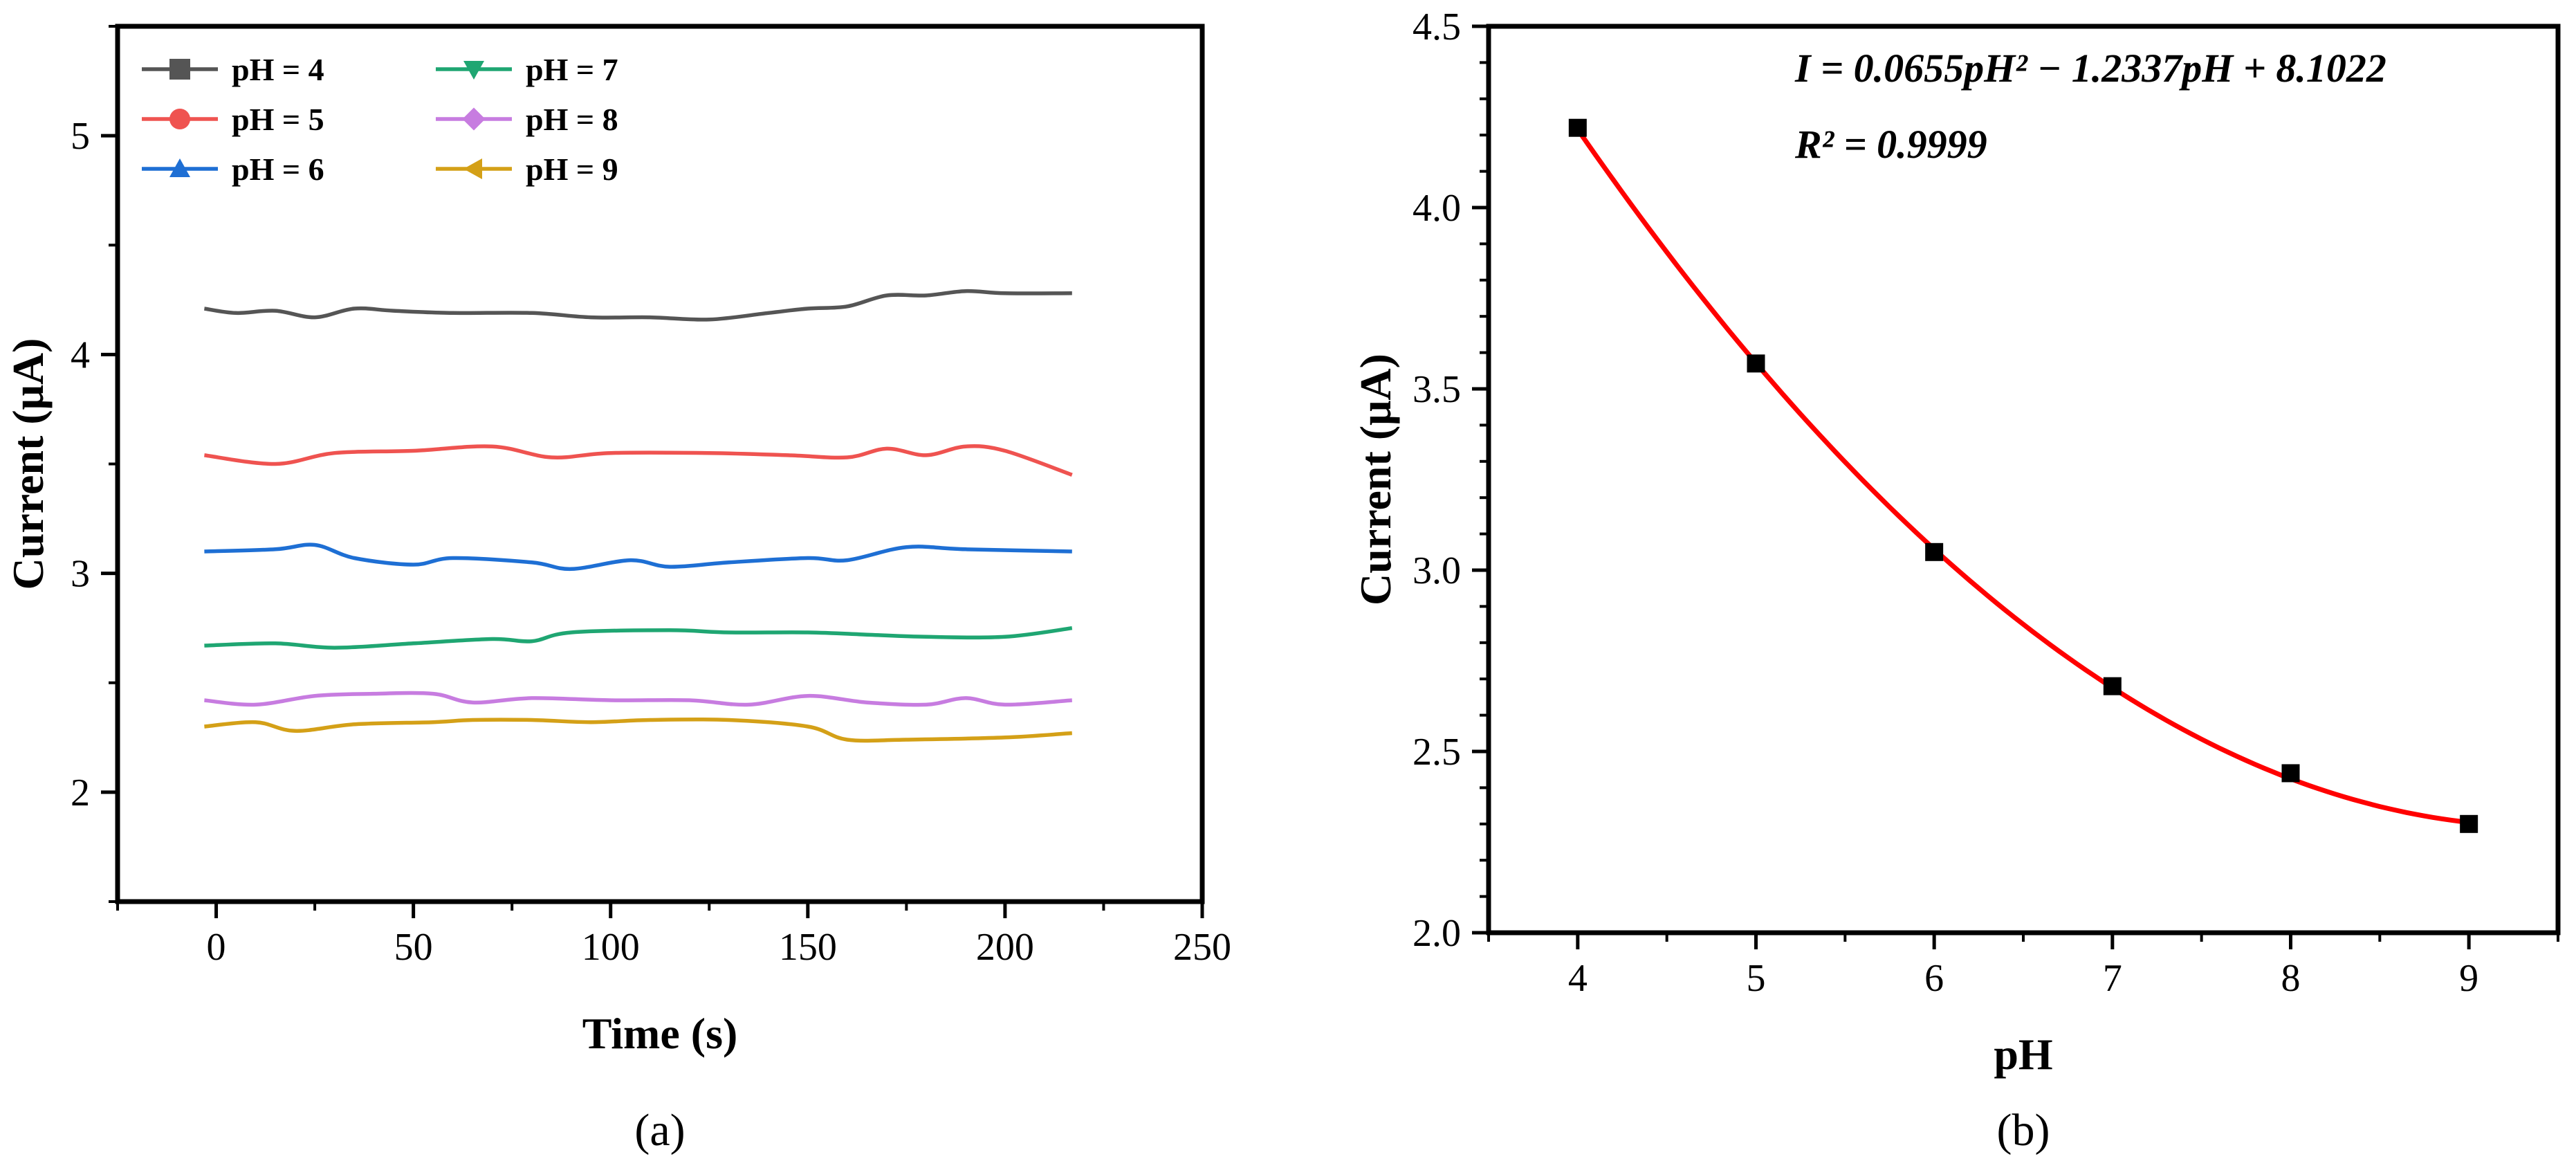 Image resolution: width=2576 pixels, height=1168 pixels. I want to click on panel-b-x-tick-label: 6, so click(1934, 979).